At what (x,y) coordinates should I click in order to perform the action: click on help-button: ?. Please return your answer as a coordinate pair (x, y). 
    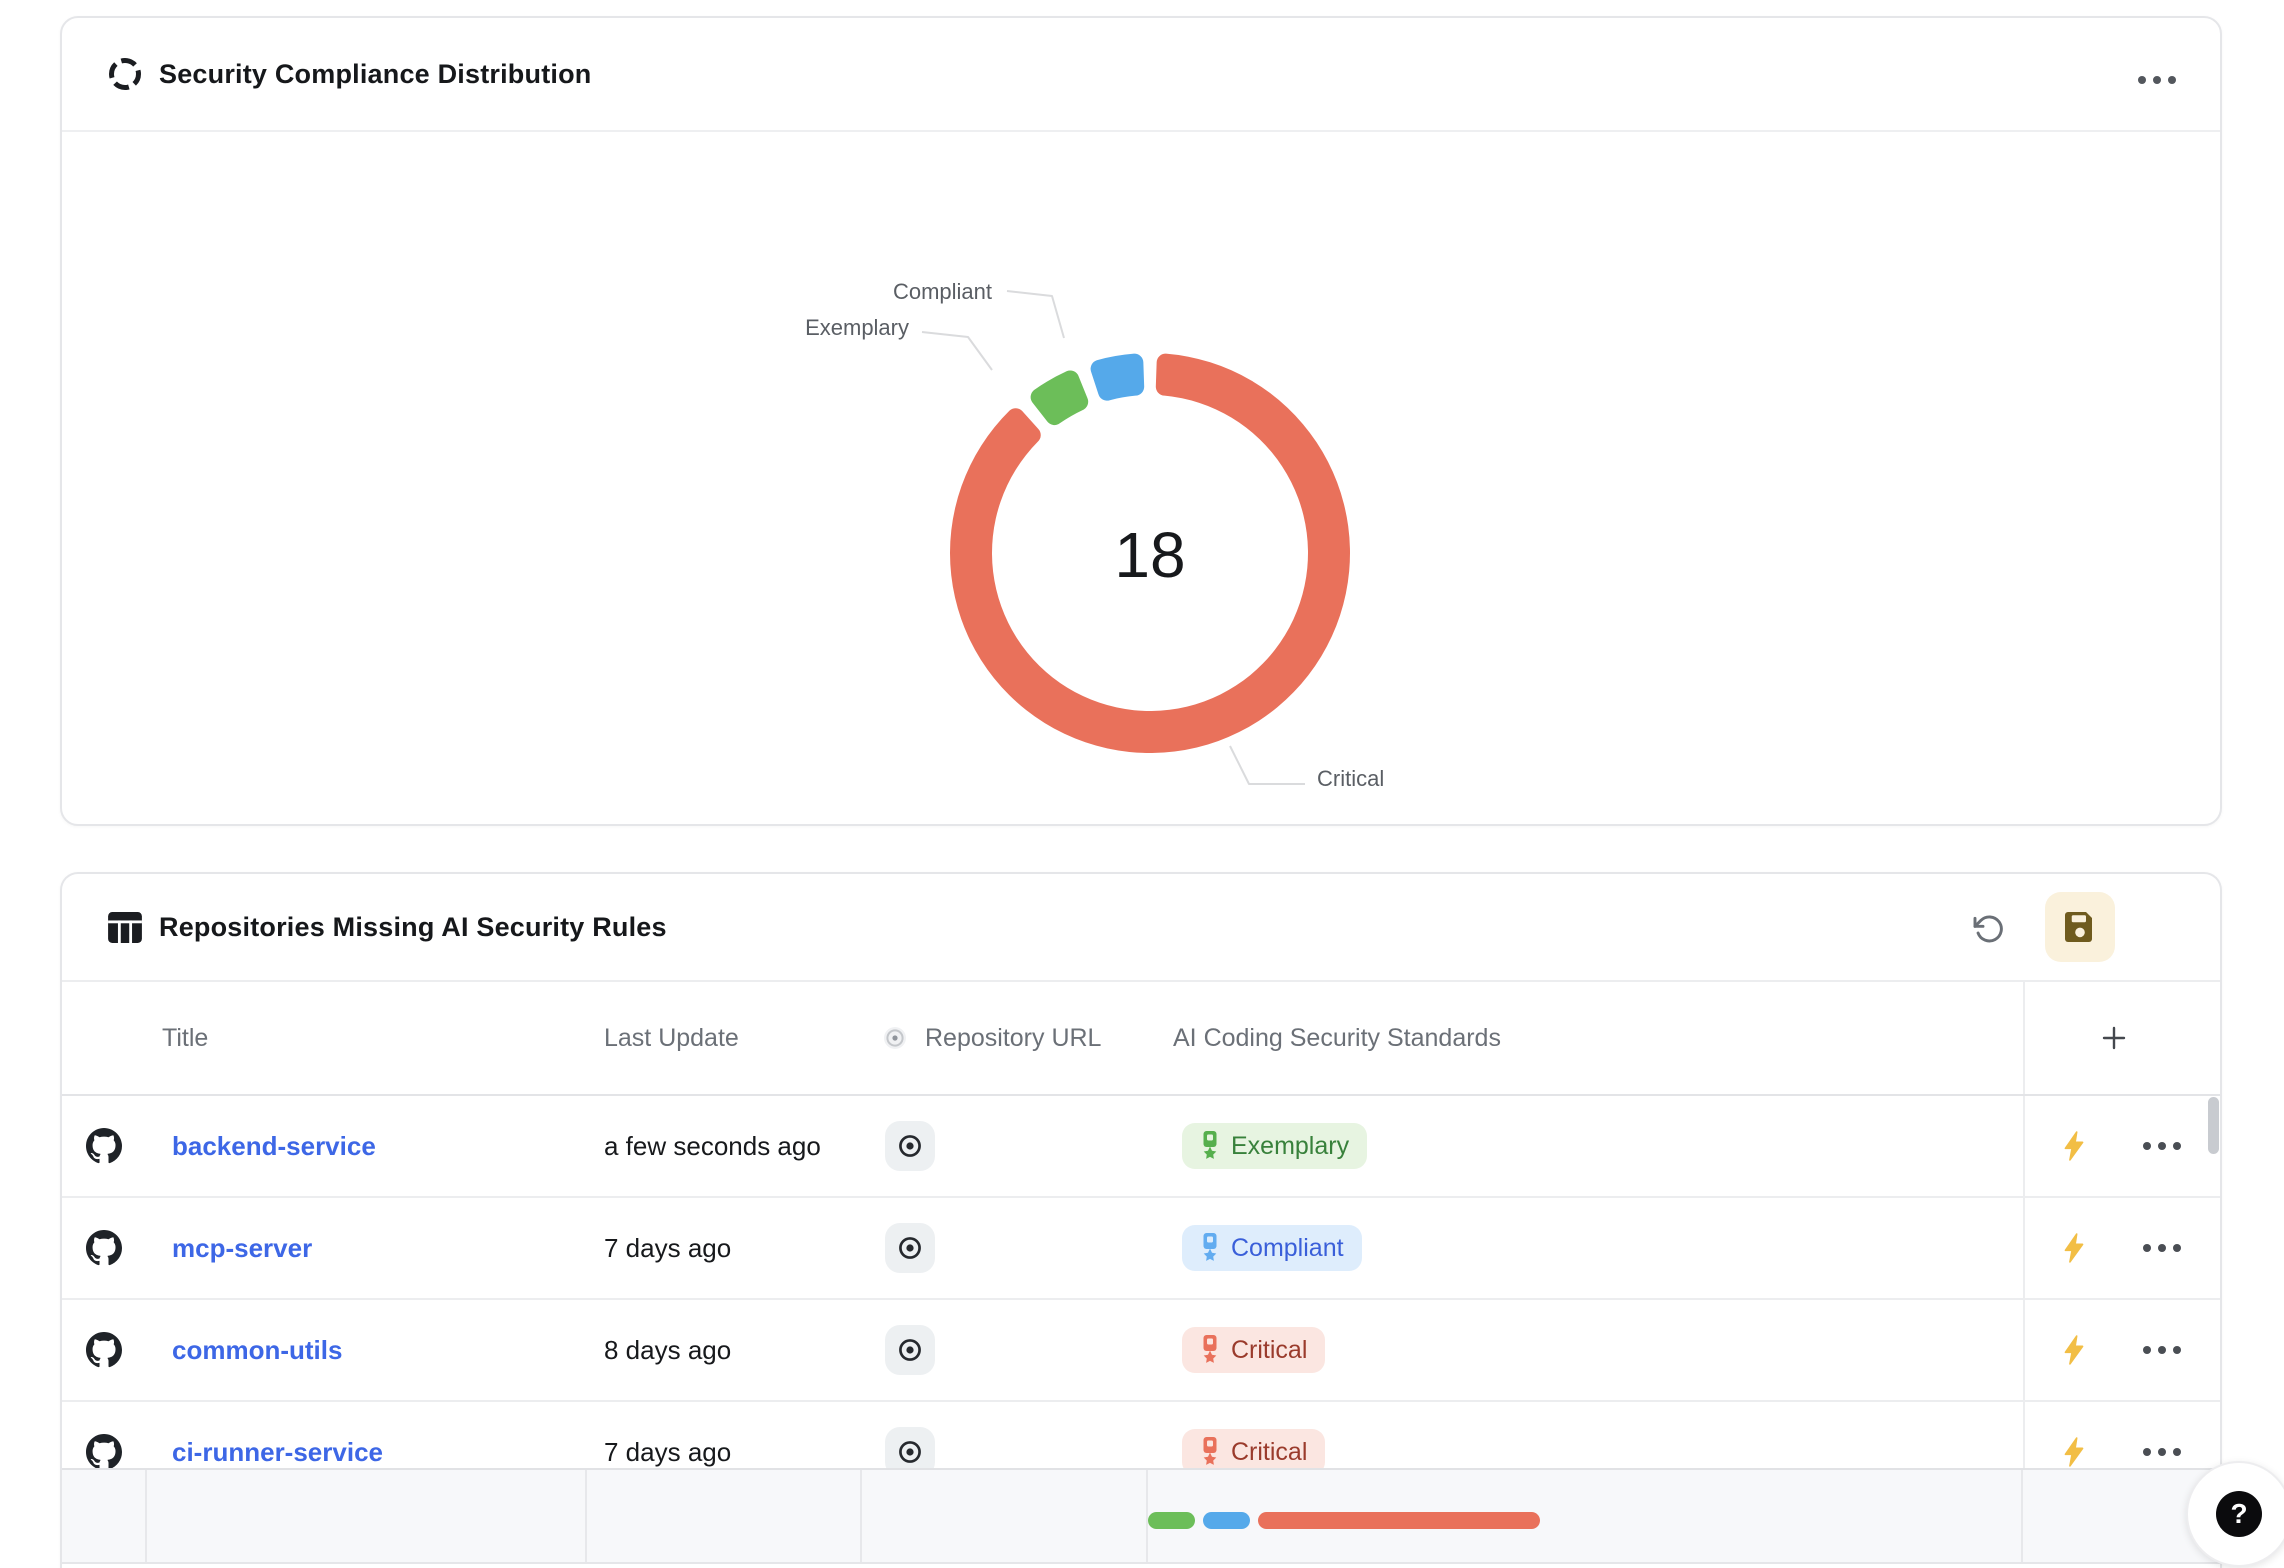
    Looking at the image, I should click on (2235, 1514).